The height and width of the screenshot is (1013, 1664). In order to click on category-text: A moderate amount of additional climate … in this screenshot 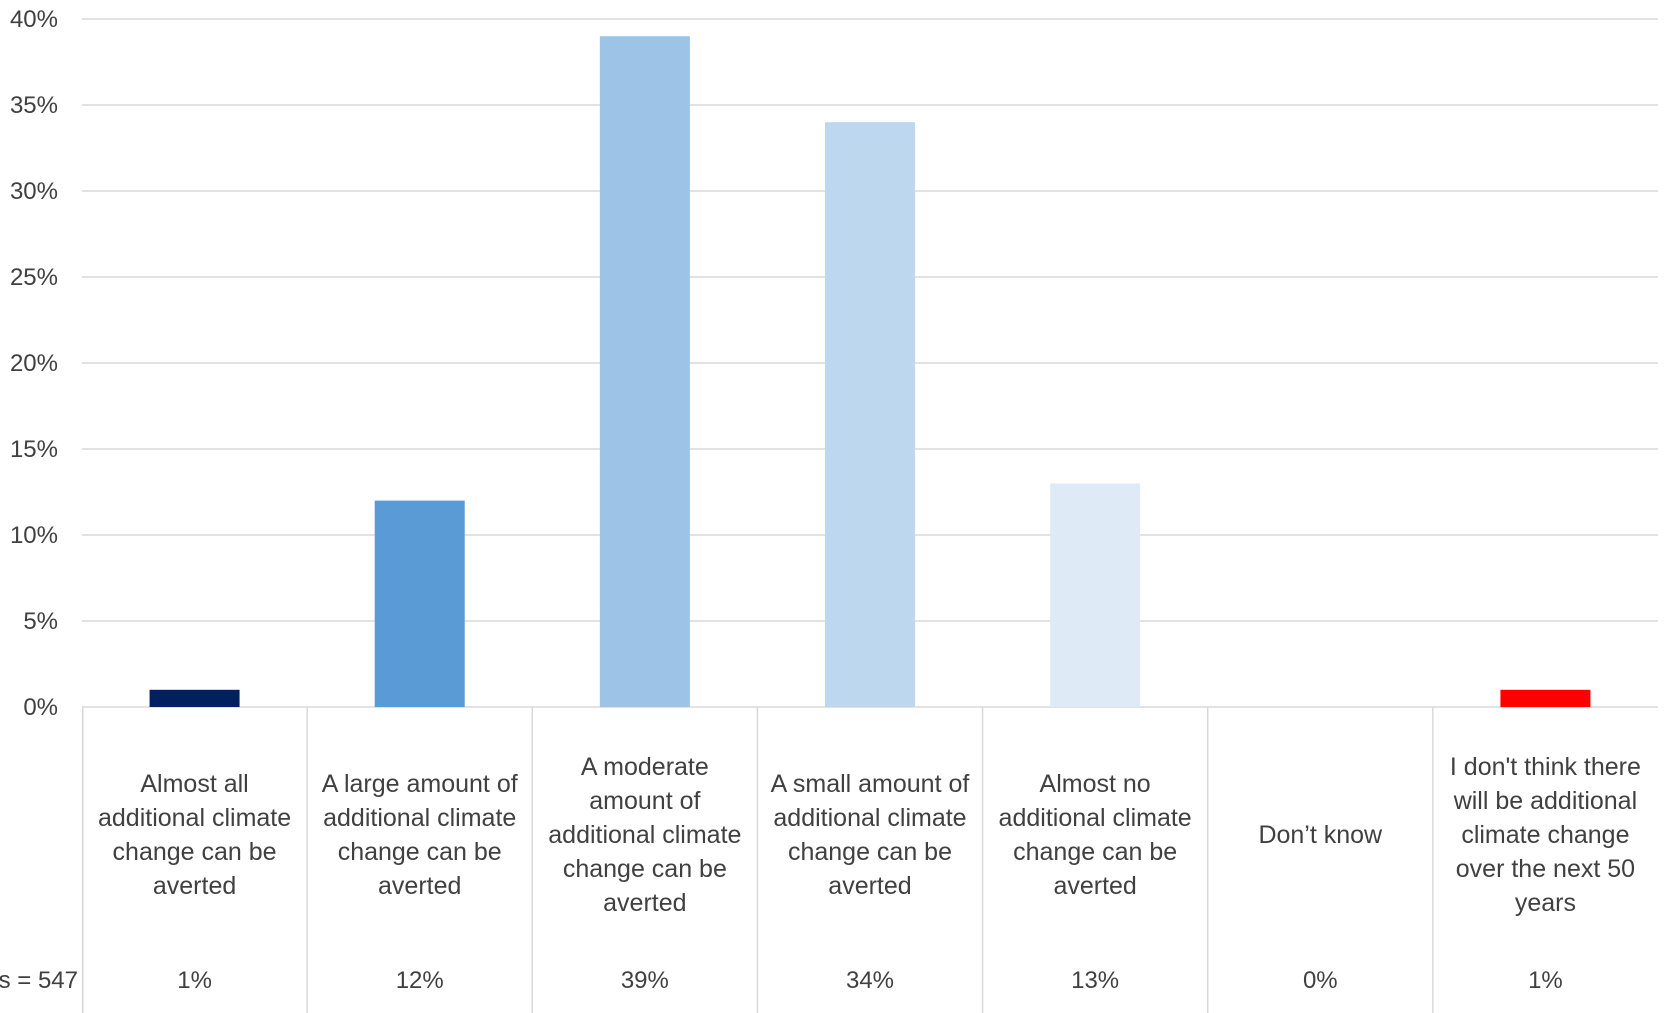, I will do `click(645, 835)`.